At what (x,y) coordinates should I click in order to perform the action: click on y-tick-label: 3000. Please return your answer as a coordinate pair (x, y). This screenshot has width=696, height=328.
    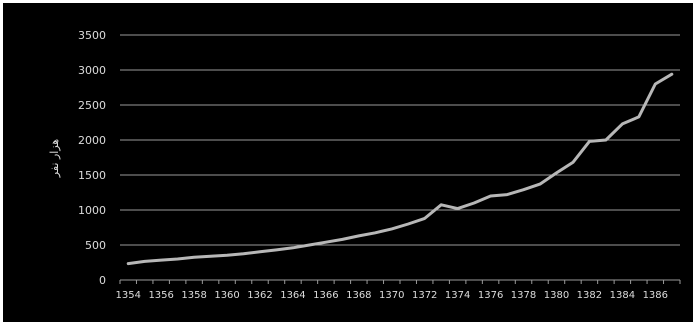
    Looking at the image, I should click on (92, 70).